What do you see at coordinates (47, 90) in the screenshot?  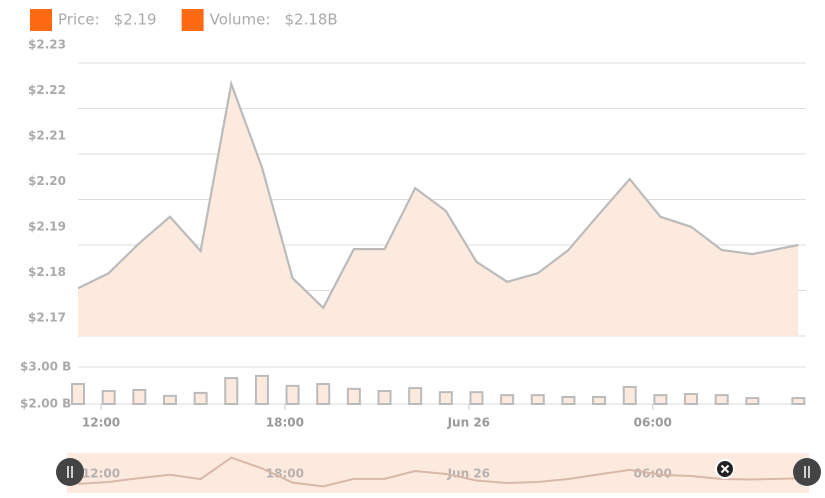 I see `y-tick-label: $2.22` at bounding box center [47, 90].